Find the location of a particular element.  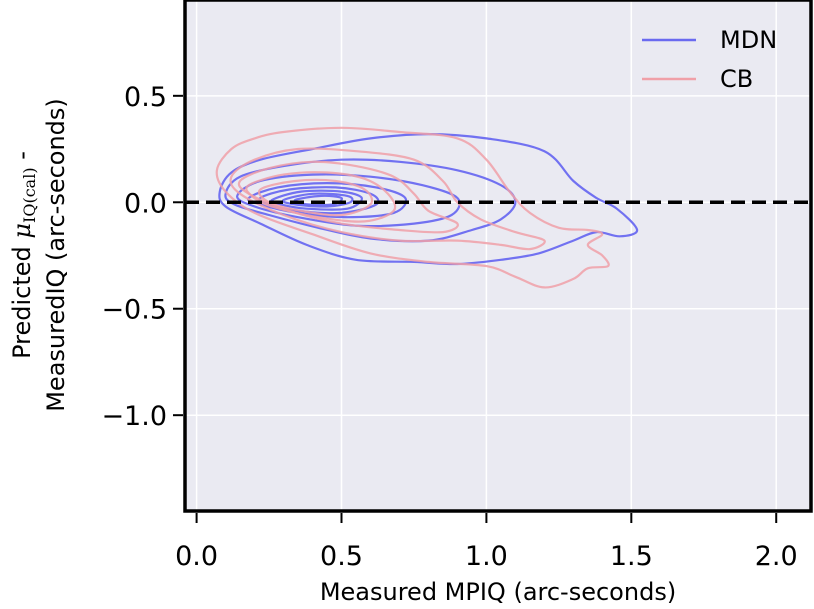

y-axis-label-line2: MeasuredIQ (arc-seconds) is located at coordinates (56, 255).